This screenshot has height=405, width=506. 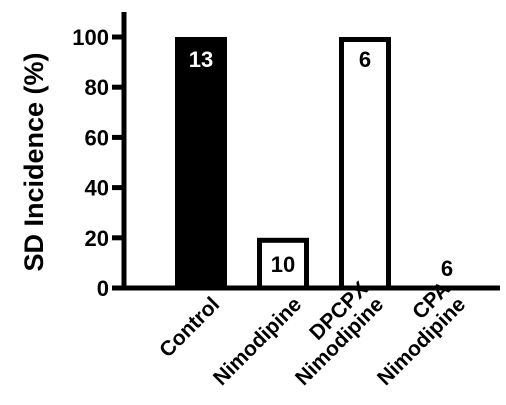 I want to click on x-category-label-line: Control, so click(x=189, y=327).